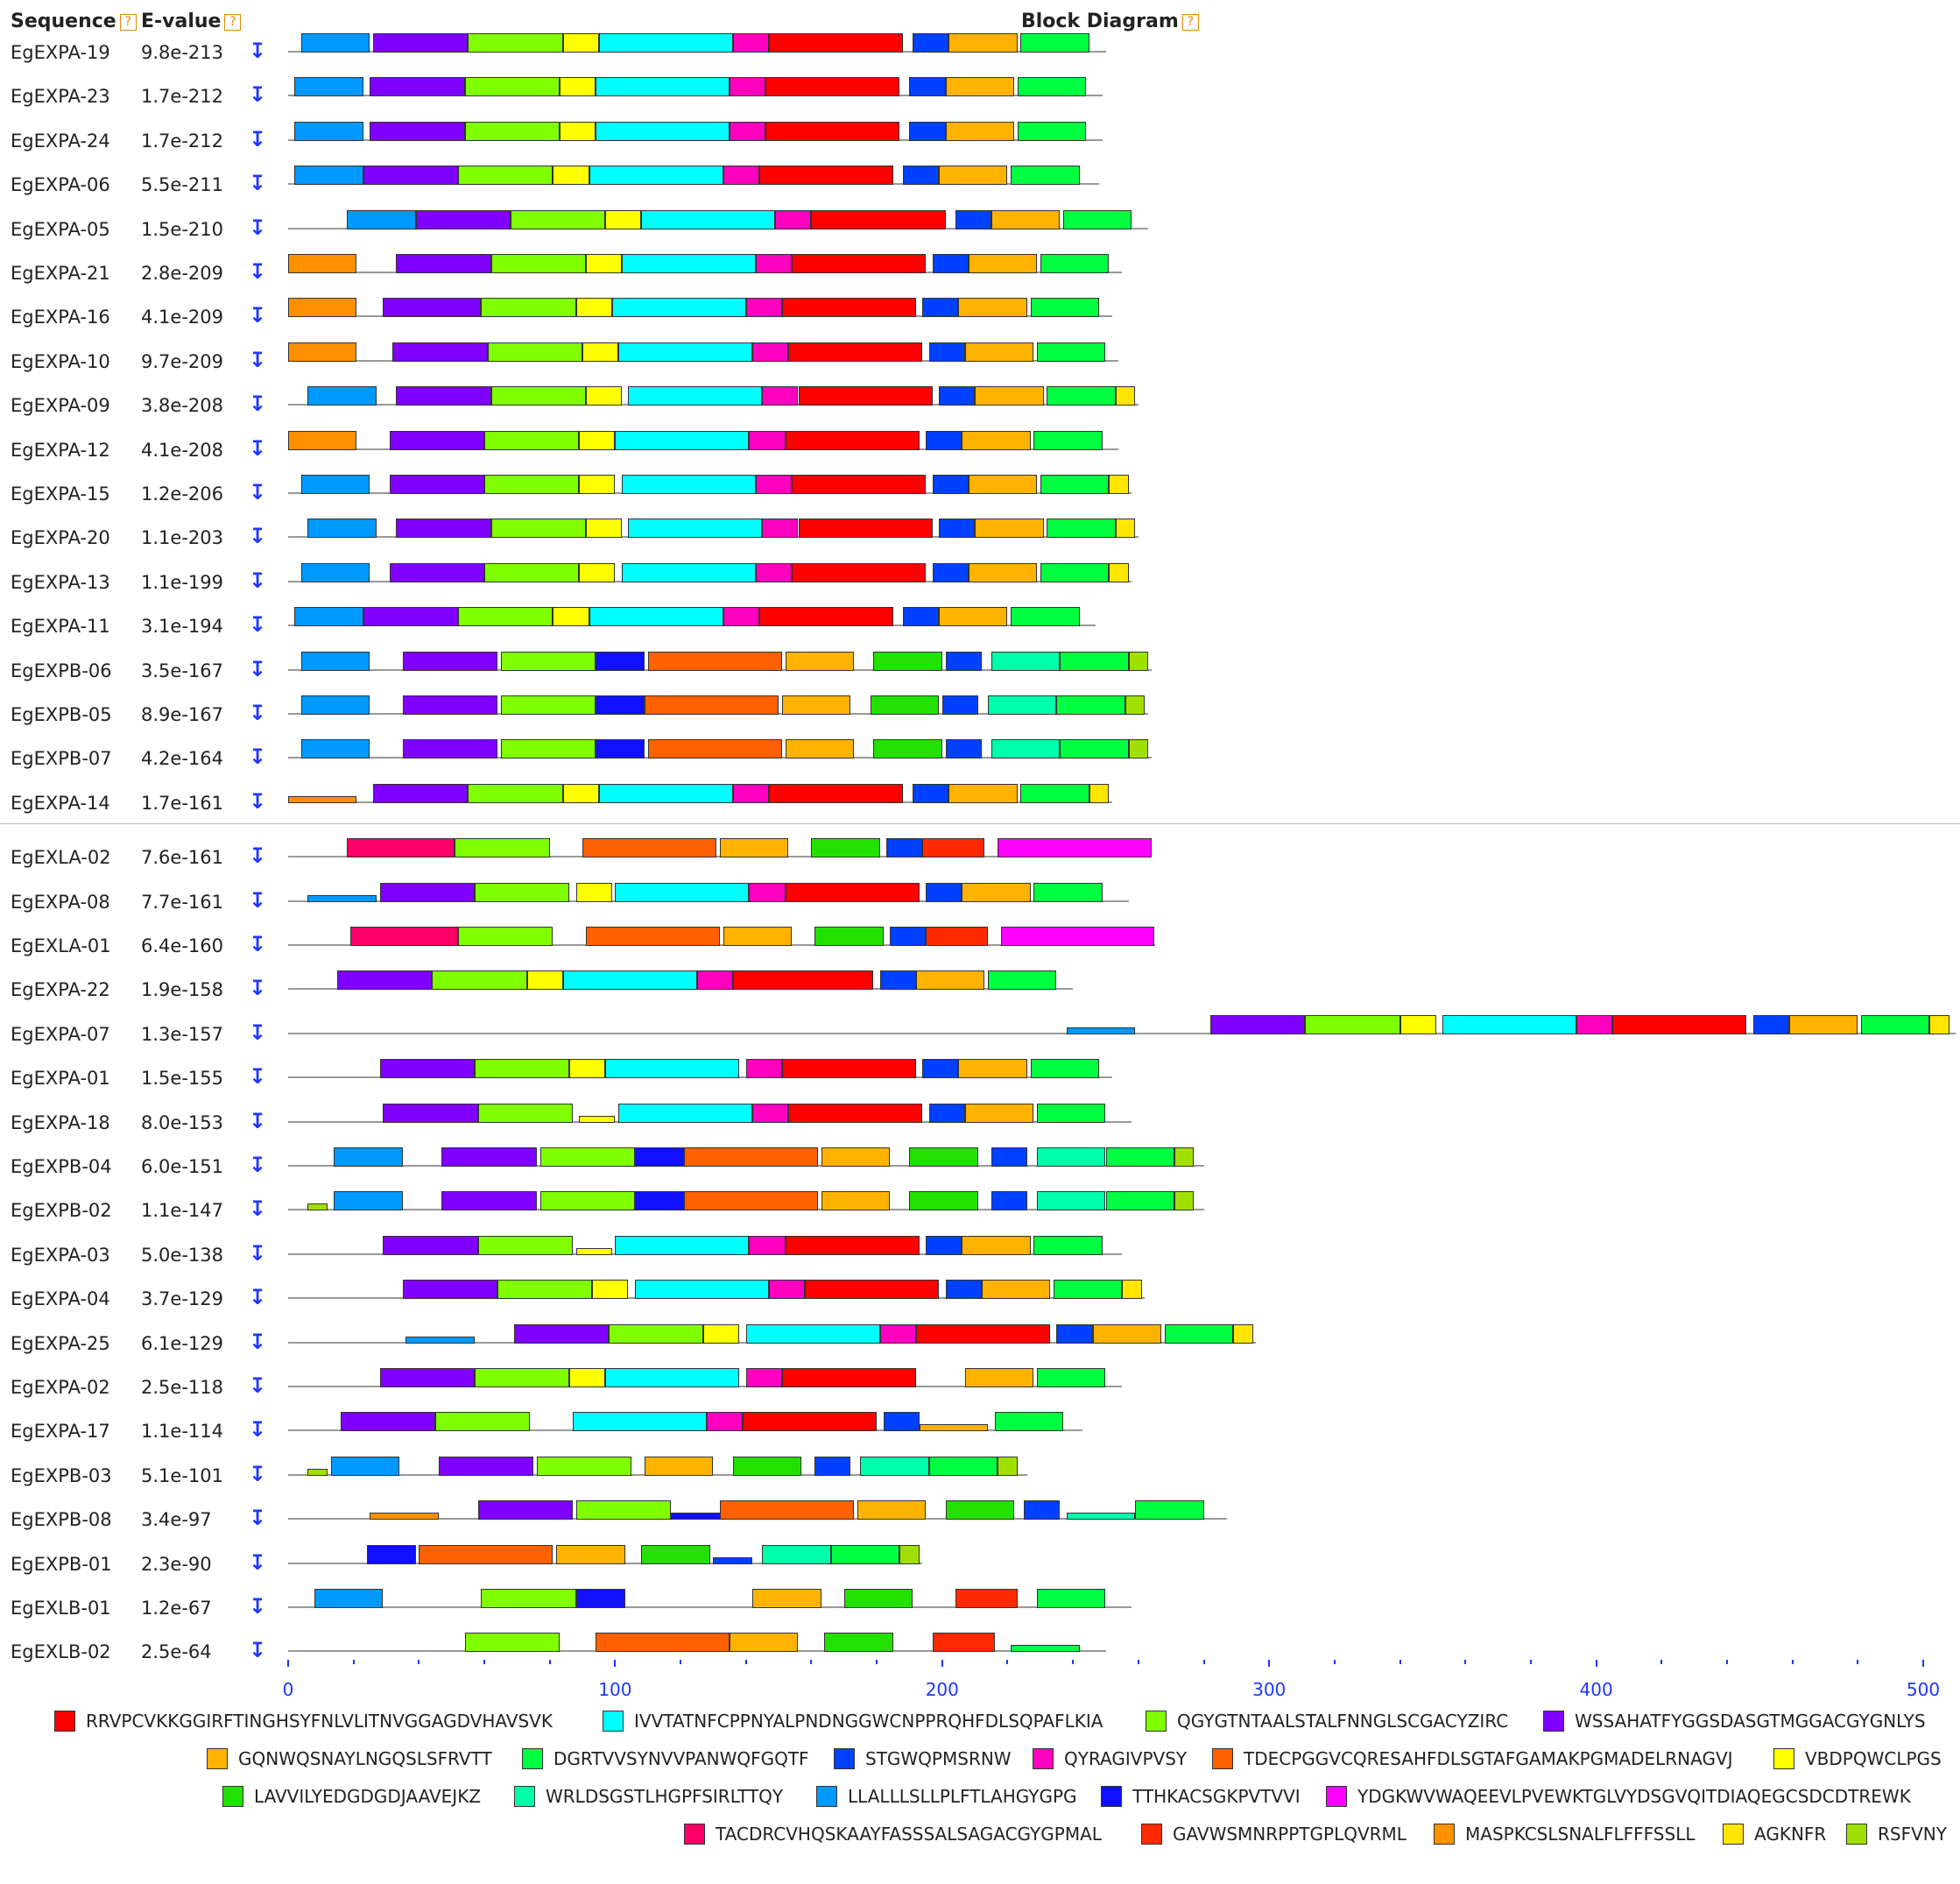 The height and width of the screenshot is (1884, 1960). I want to click on motif-block-m14, so click(695, 1517).